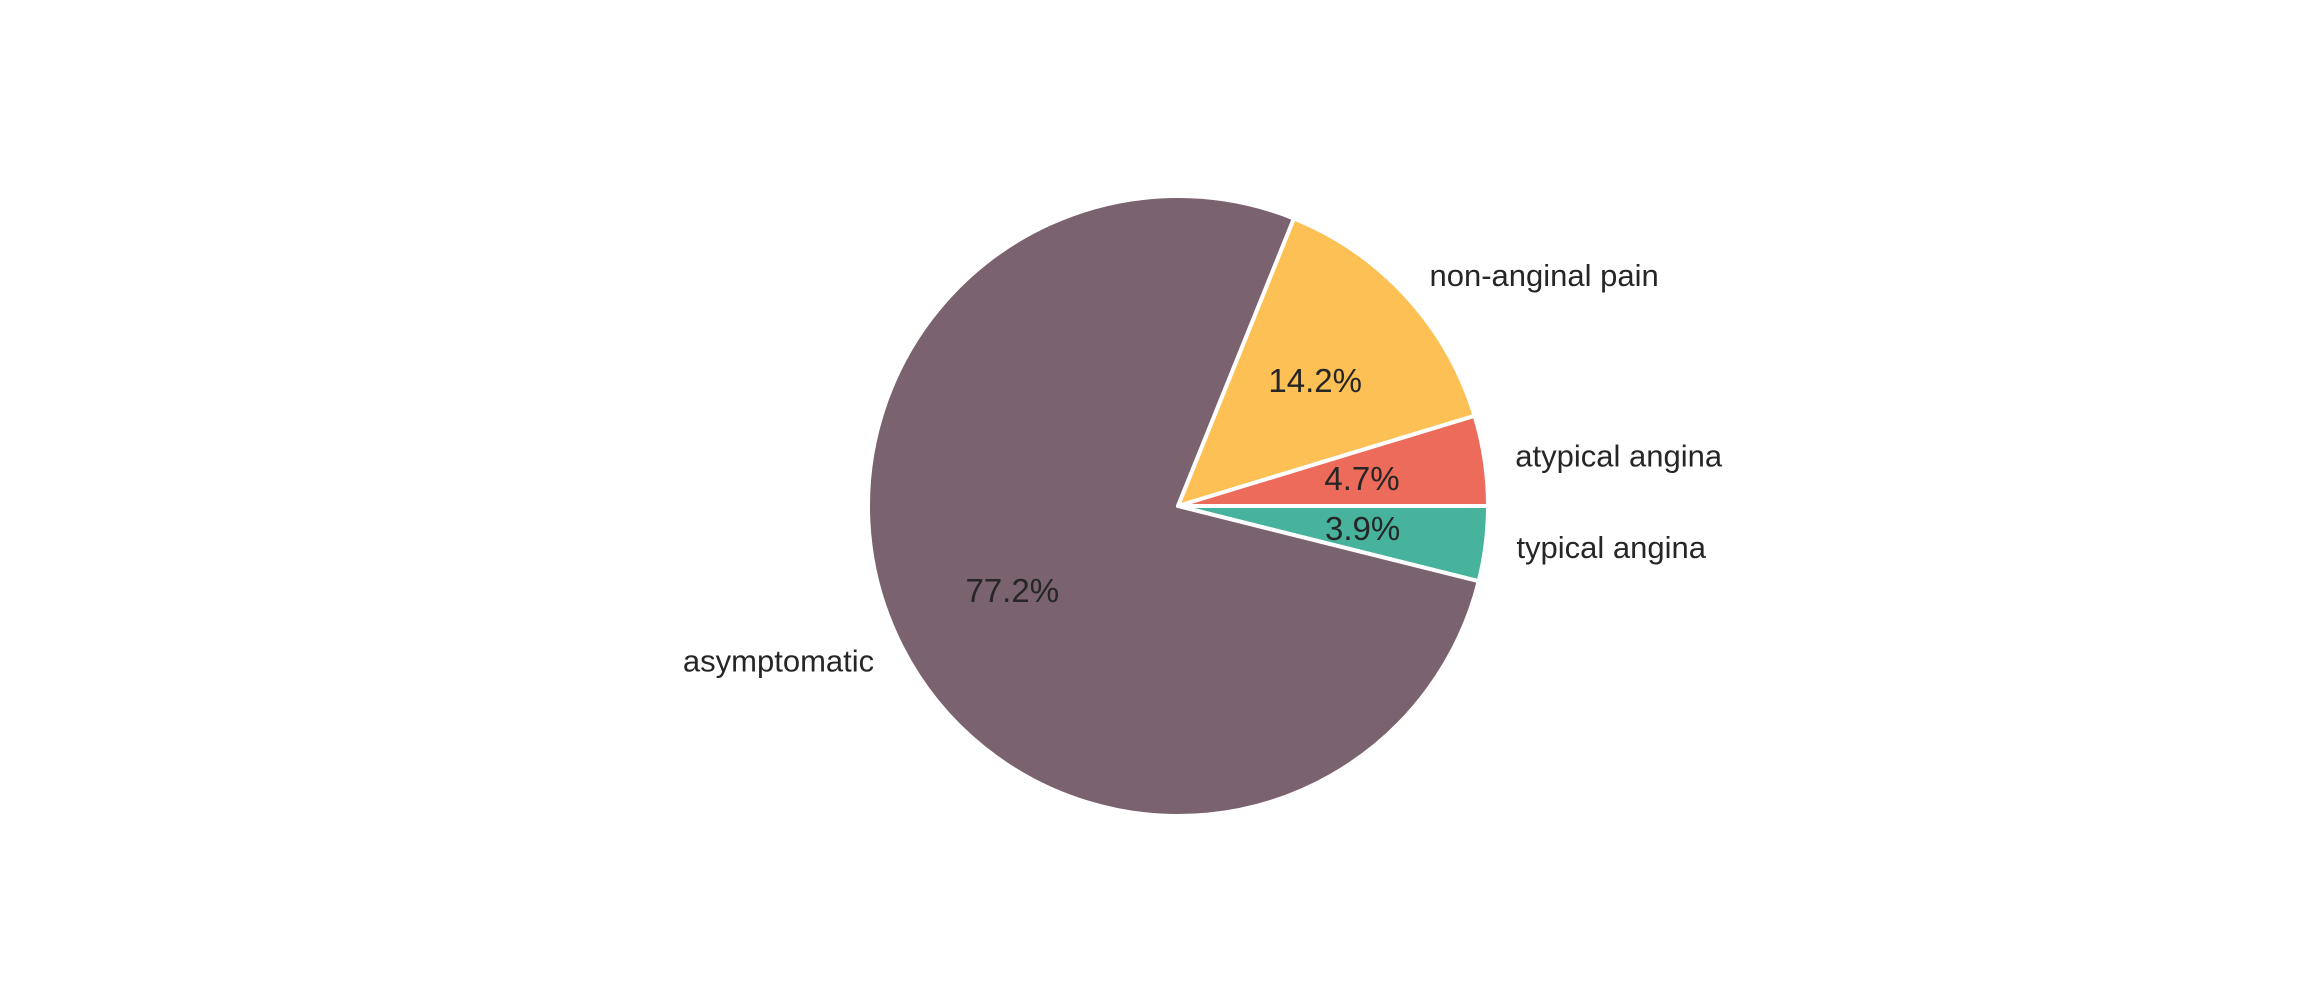 Image resolution: width=2300 pixels, height=1000 pixels. I want to click on slice-label-asymptomatic: asymptomatic, so click(778, 660).